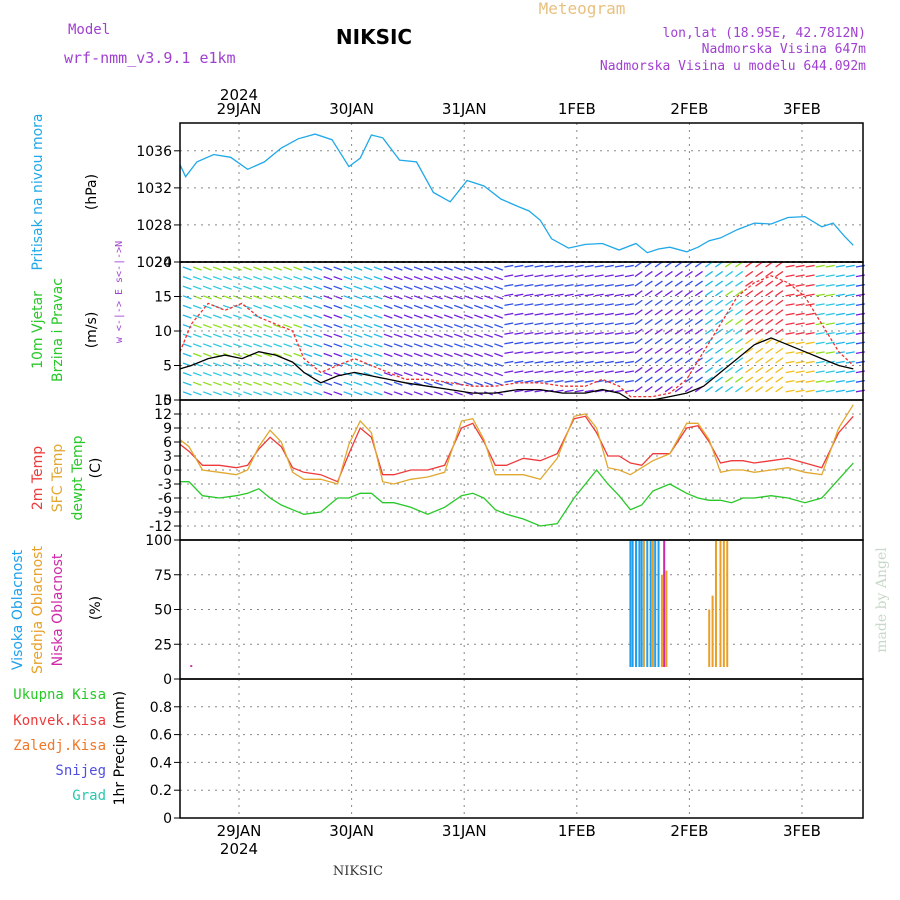 This screenshot has width=900, height=900. I want to click on watermark: made by Angel, so click(882, 600).